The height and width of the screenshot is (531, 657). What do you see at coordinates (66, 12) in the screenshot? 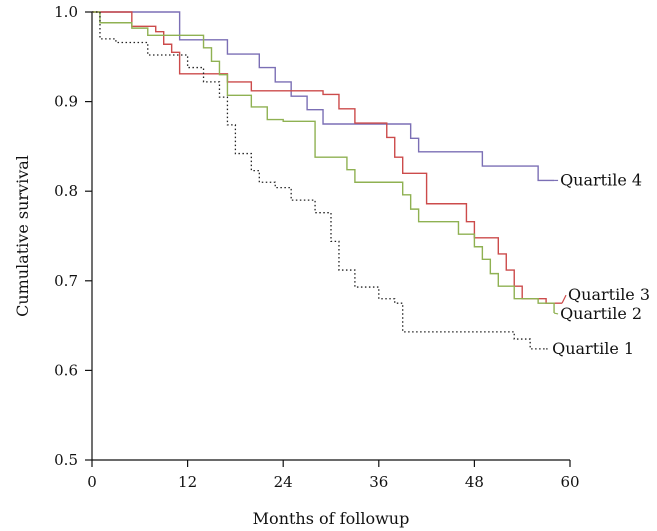
I see `y-tick-label: 1.0` at bounding box center [66, 12].